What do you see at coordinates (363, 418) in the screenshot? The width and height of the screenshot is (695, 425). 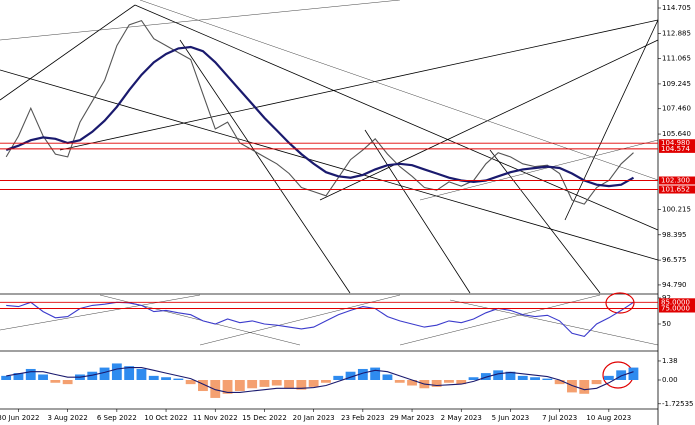 I see `x-tick-label: 23 Feb 2023` at bounding box center [363, 418].